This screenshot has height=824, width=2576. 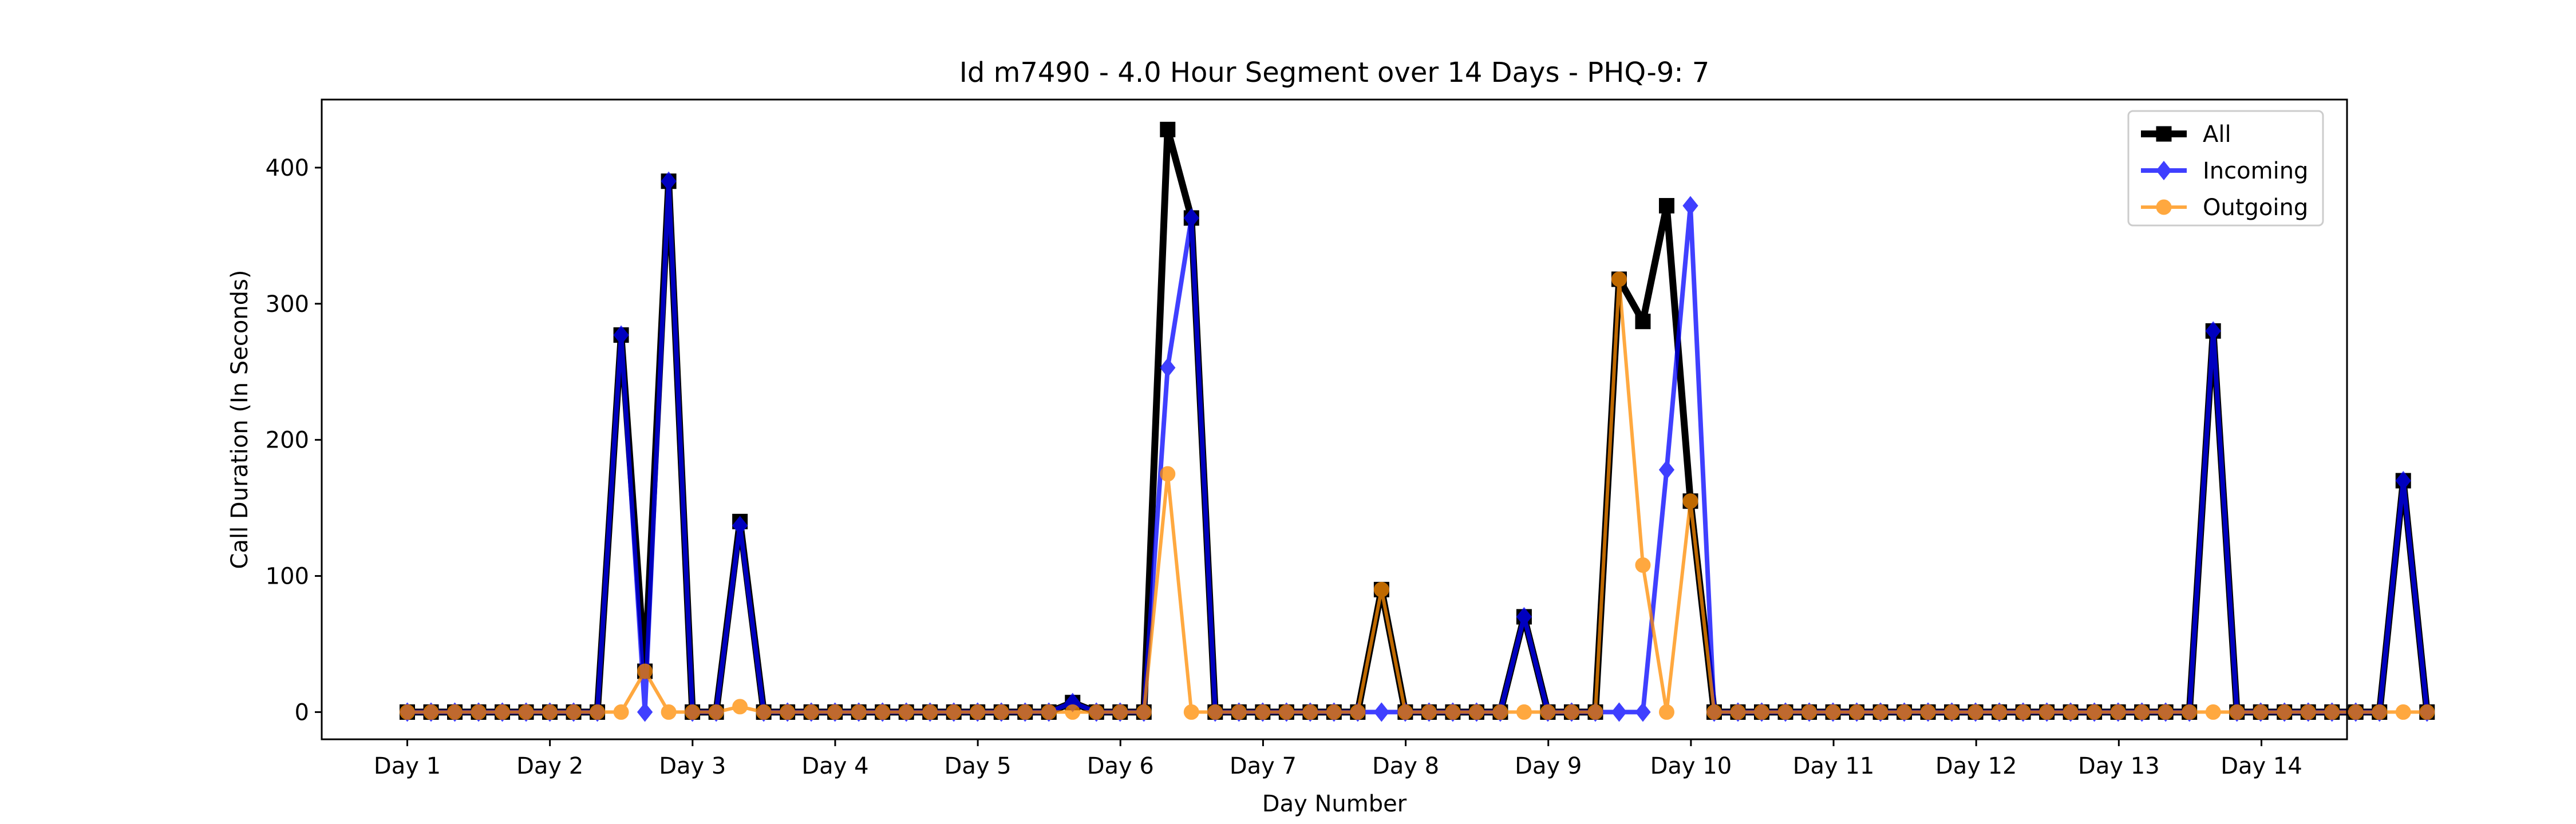 What do you see at coordinates (287, 440) in the screenshot?
I see `y-tick-label-2: 200` at bounding box center [287, 440].